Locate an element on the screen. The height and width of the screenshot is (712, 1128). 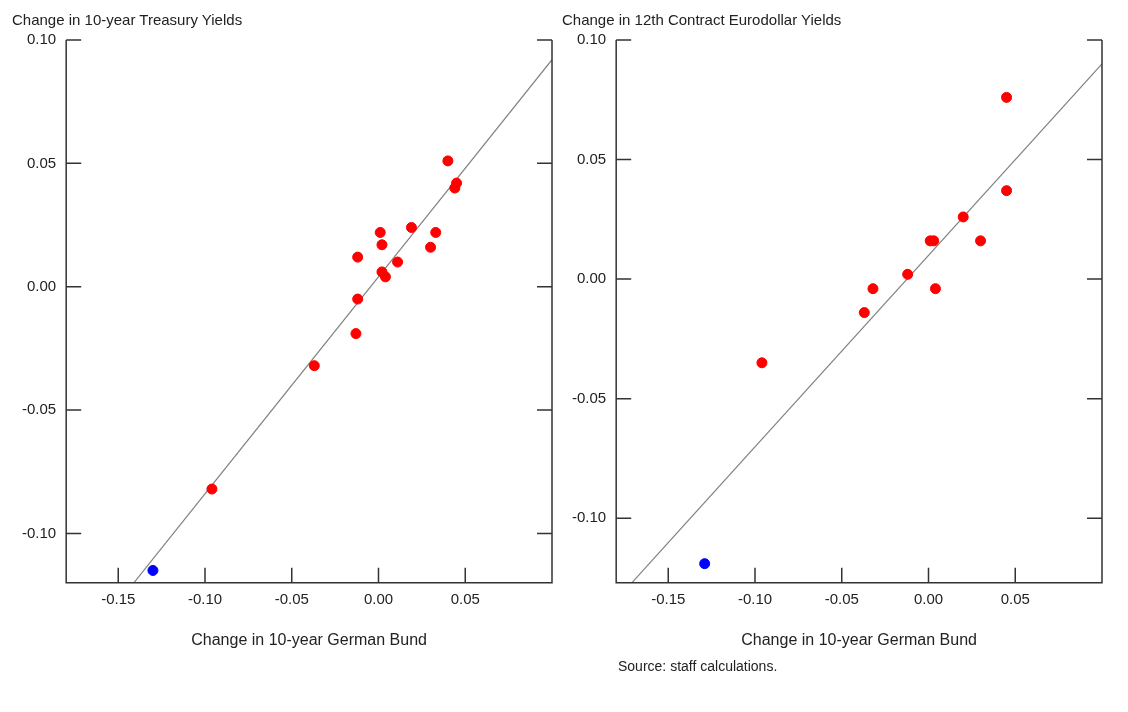
chart-title: Change in 10-year Treasury Yields is located at coordinates (127, 20).